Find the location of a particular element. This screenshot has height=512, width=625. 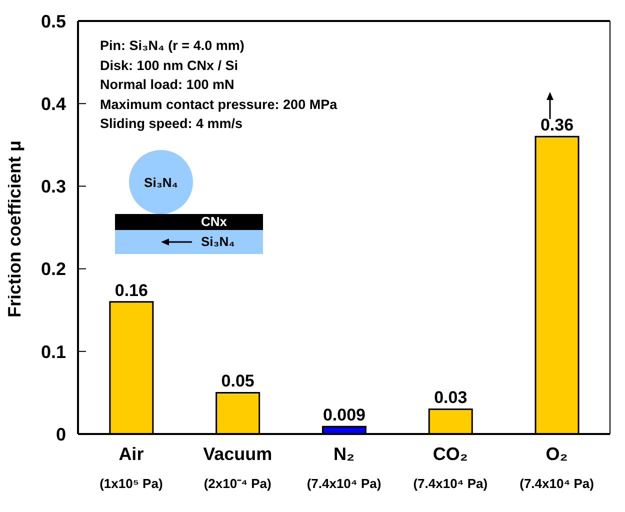

data-label: 0.16 is located at coordinates (131, 290).